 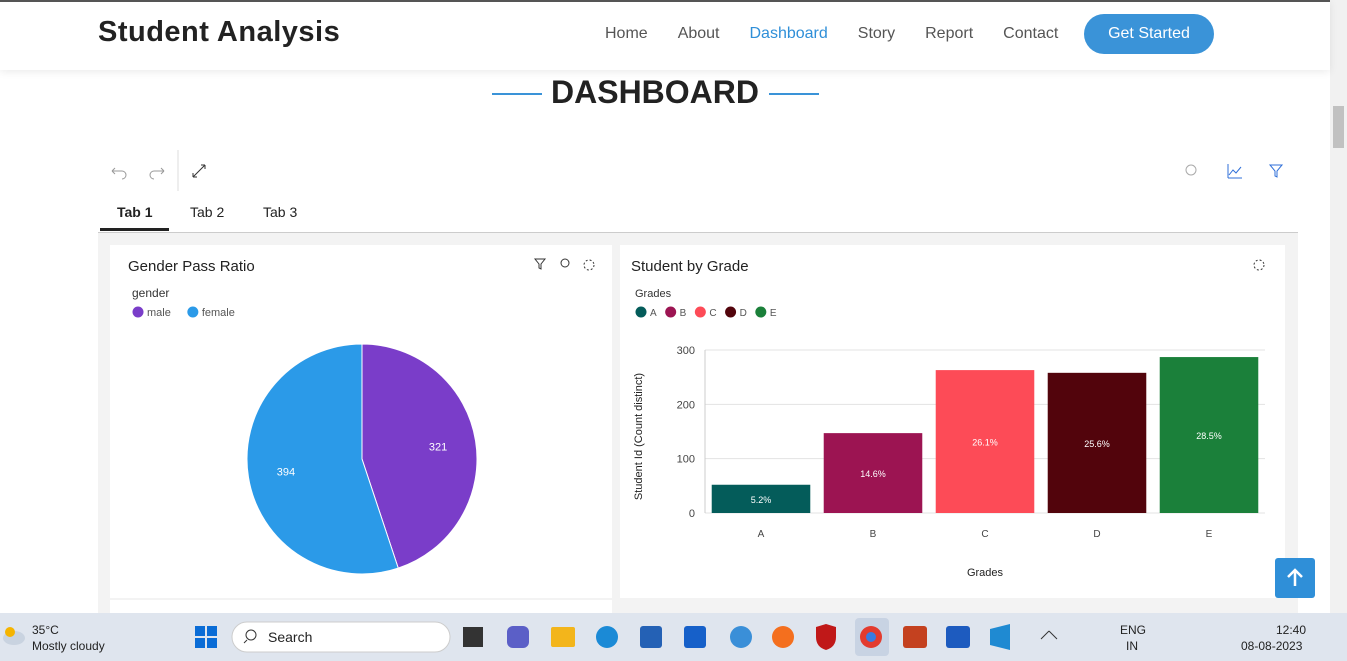 What do you see at coordinates (1096, 534) in the screenshot?
I see `x-tick-label: D` at bounding box center [1096, 534].